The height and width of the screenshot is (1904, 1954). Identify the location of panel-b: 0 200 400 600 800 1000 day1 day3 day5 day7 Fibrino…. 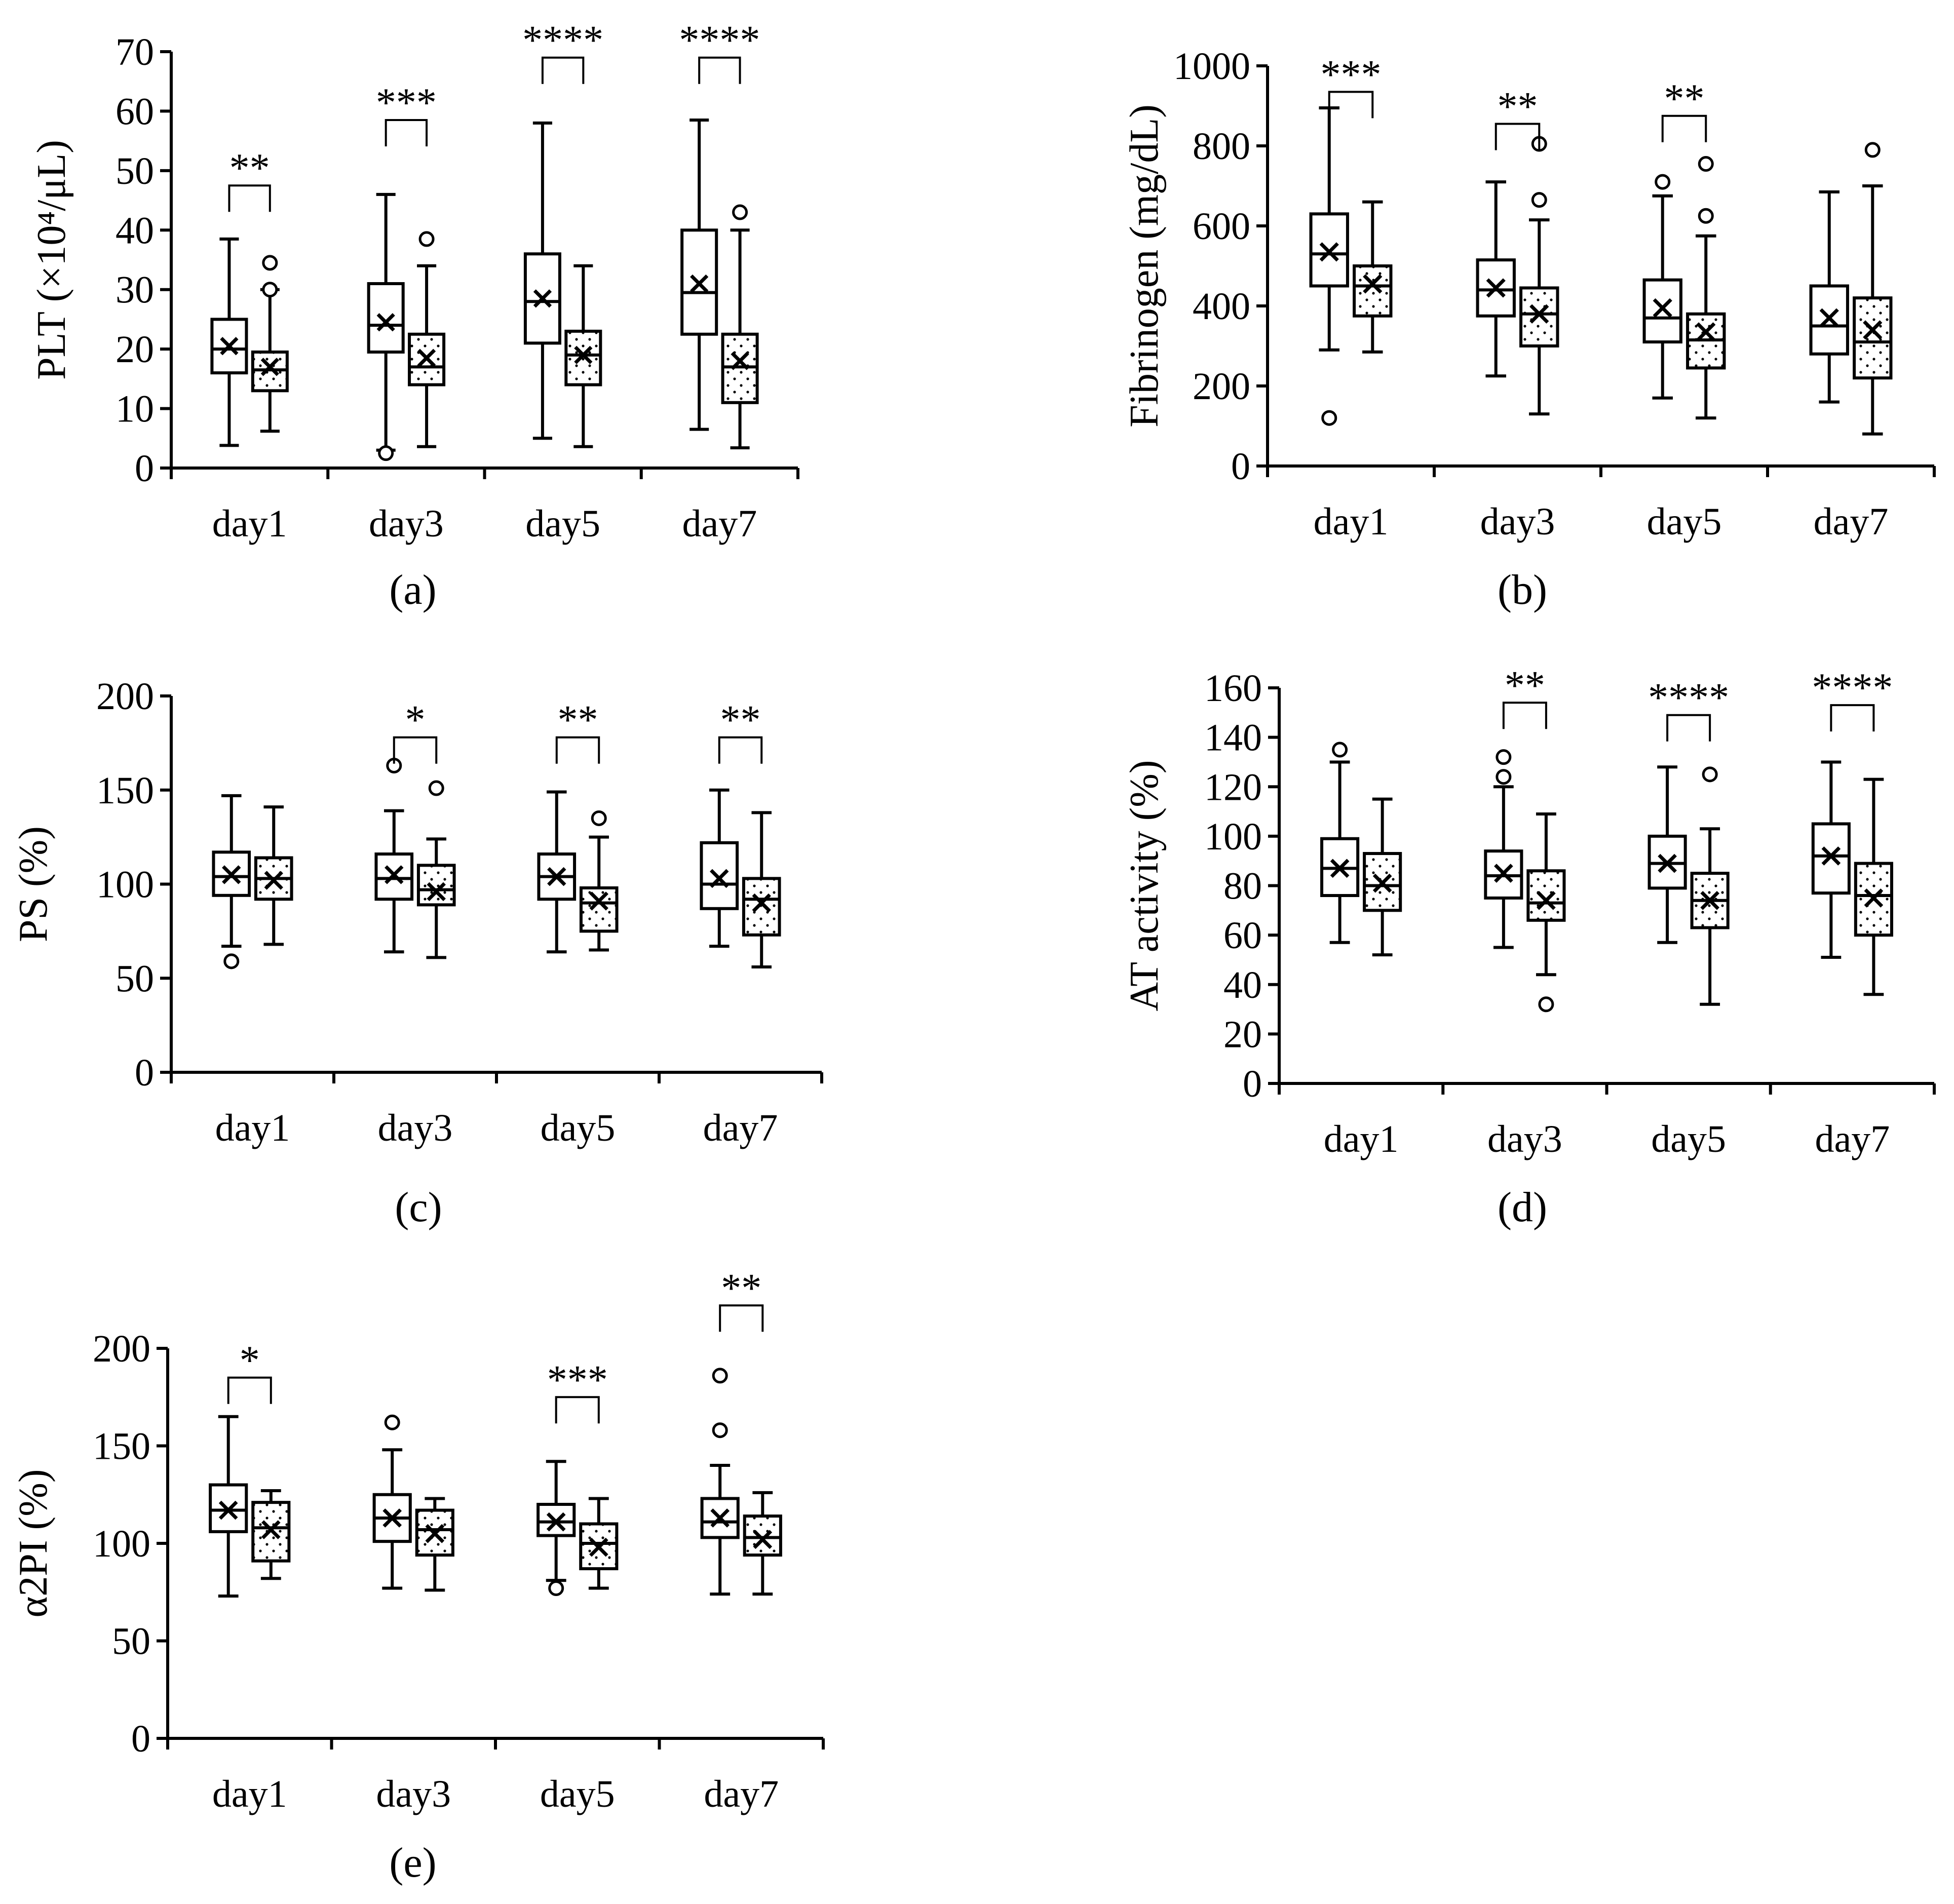
(1529, 329).